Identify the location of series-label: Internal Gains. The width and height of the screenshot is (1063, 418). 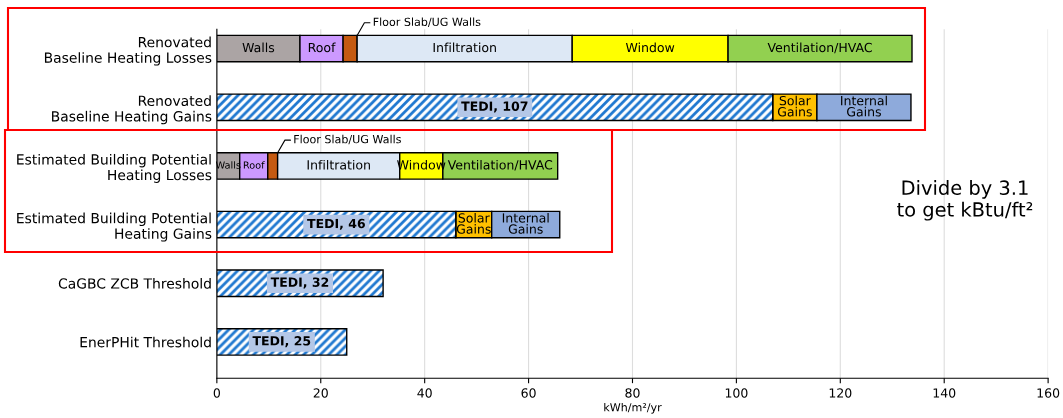
(525, 223).